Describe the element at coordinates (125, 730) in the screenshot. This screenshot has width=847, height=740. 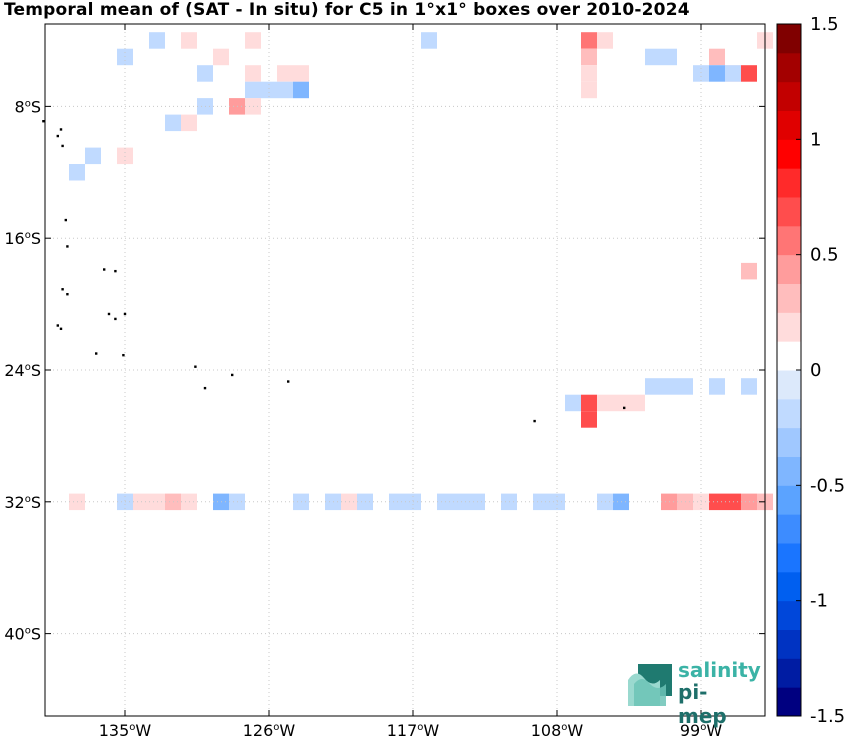
I see `x-tick-label: 135oW` at that location.